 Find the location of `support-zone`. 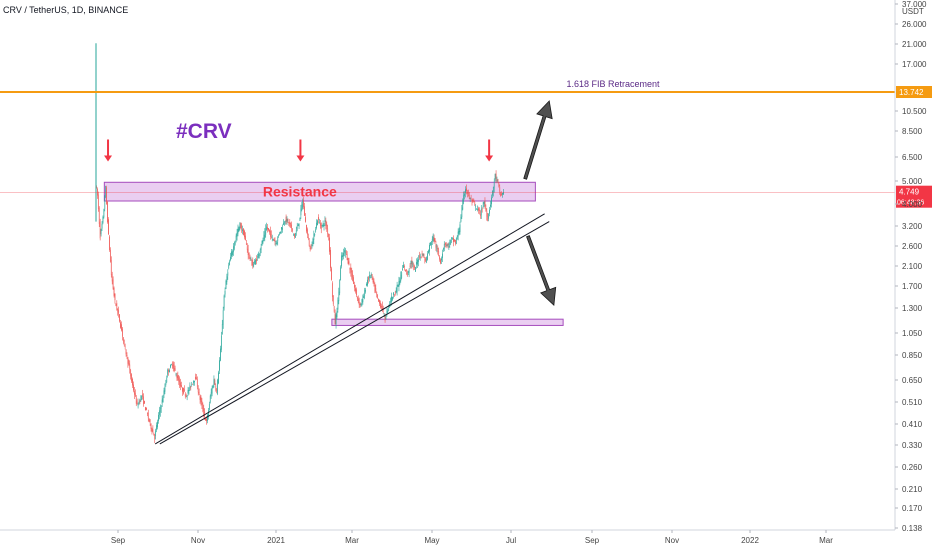

support-zone is located at coordinates (447, 322).